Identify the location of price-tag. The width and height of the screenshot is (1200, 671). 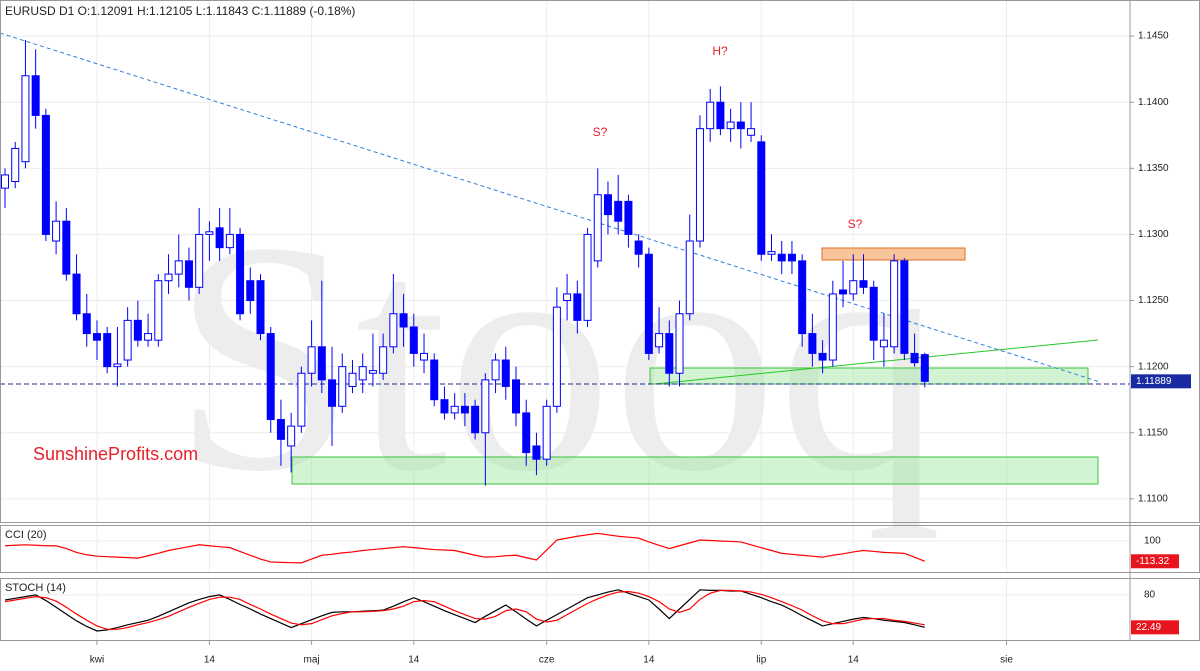
(1161, 381).